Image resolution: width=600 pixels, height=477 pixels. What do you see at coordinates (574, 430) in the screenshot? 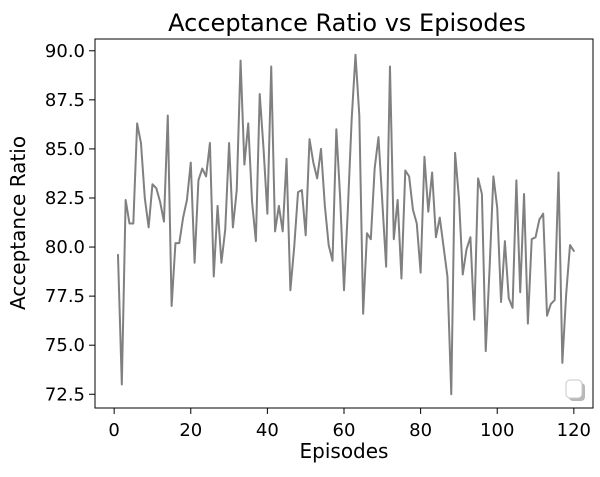
I see `x-tick-label: 120` at bounding box center [574, 430].